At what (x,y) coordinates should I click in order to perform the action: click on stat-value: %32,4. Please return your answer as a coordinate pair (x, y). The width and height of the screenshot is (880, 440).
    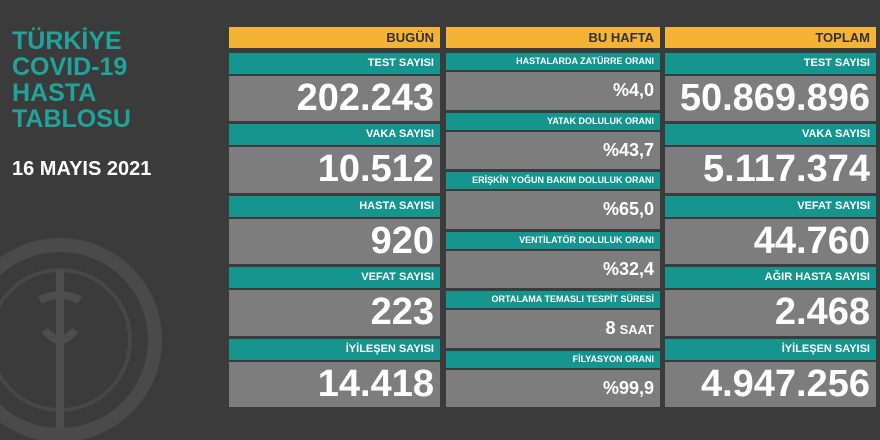
    Looking at the image, I should click on (628, 268).